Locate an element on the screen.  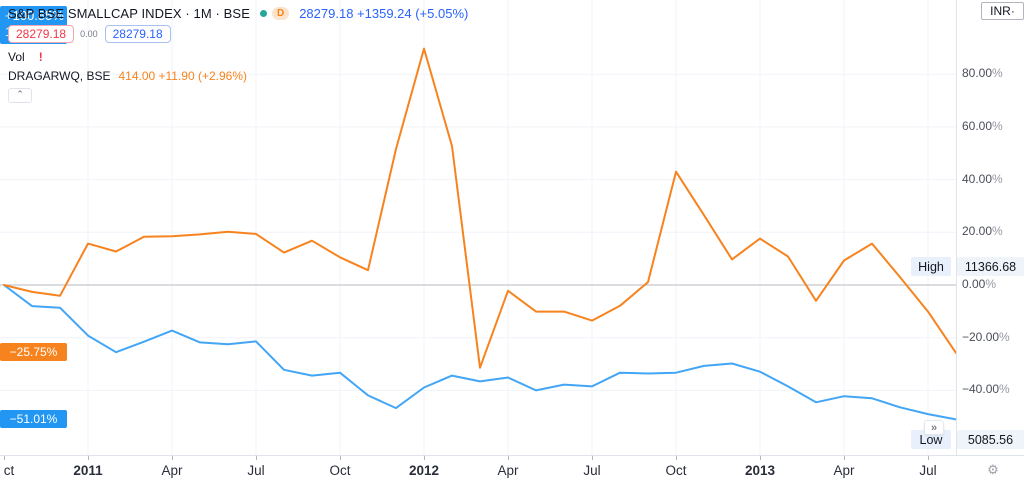
price-scale-tick: 60.00% is located at coordinates (982, 125).